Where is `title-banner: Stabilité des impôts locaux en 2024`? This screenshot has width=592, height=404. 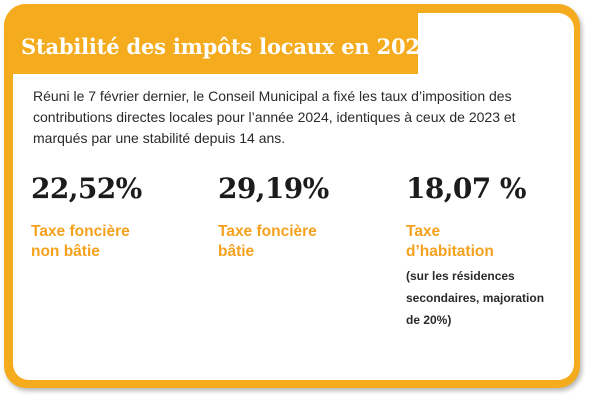 title-banner: Stabilité des impôts locaux en 2024 is located at coordinates (219, 39).